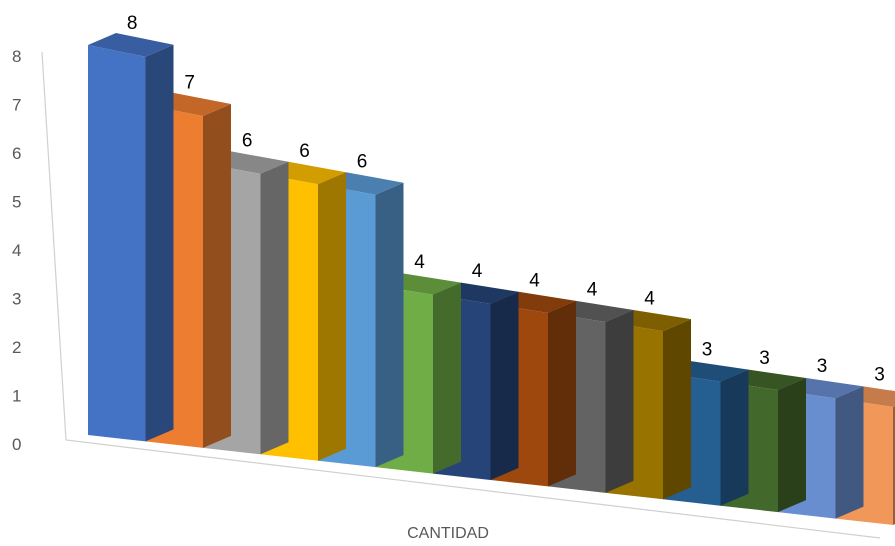  I want to click on y-tick-label: 6, so click(16, 153).